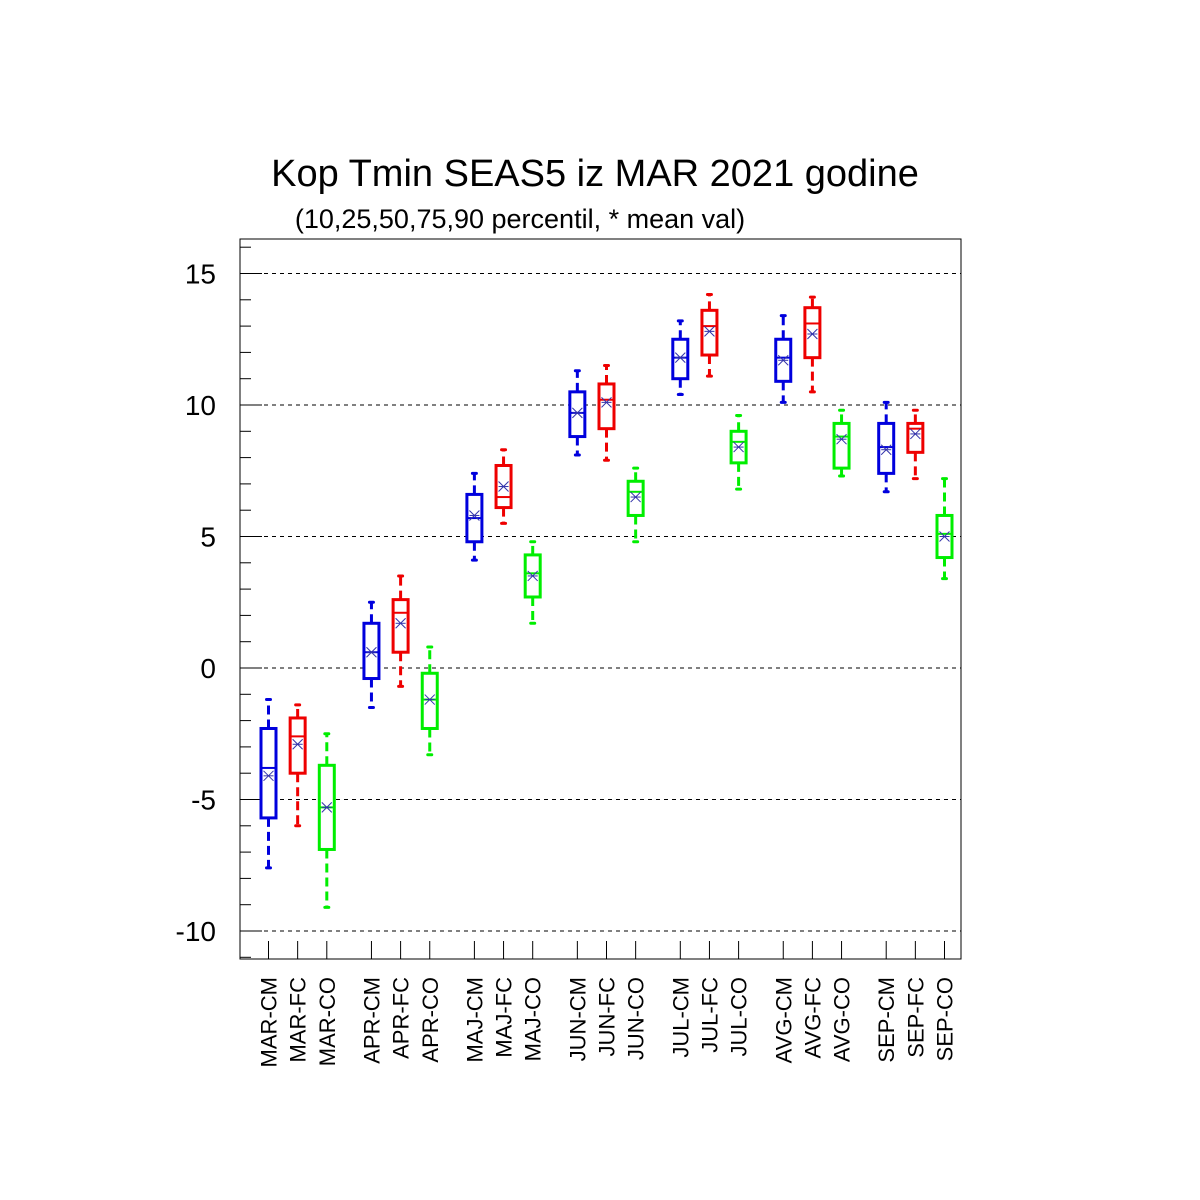 The image size is (1200, 1200). I want to click on chart-title: Kop Tmin SEAS5 iz MAR 2021 godine, so click(595, 174).